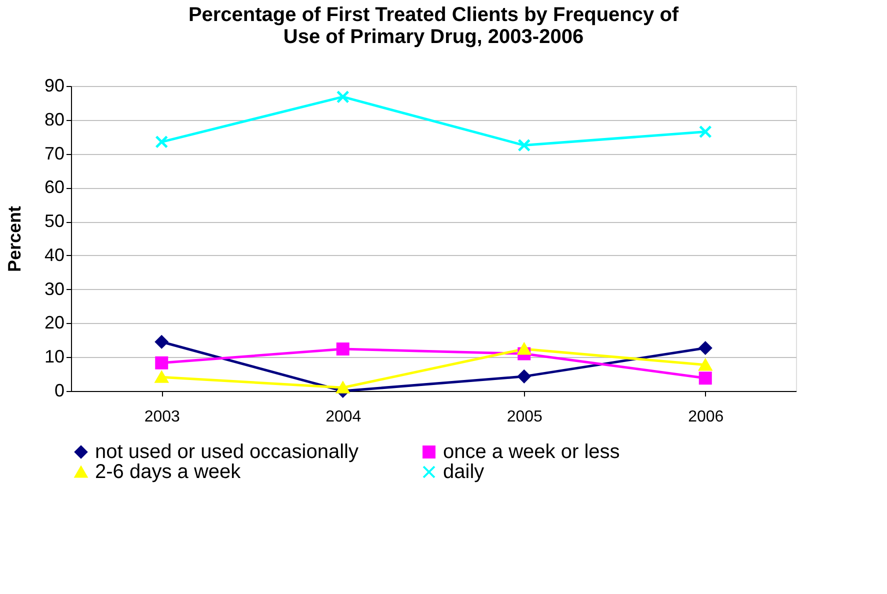 The height and width of the screenshot is (594, 887). I want to click on y-tick-label: 80, so click(54, 119).